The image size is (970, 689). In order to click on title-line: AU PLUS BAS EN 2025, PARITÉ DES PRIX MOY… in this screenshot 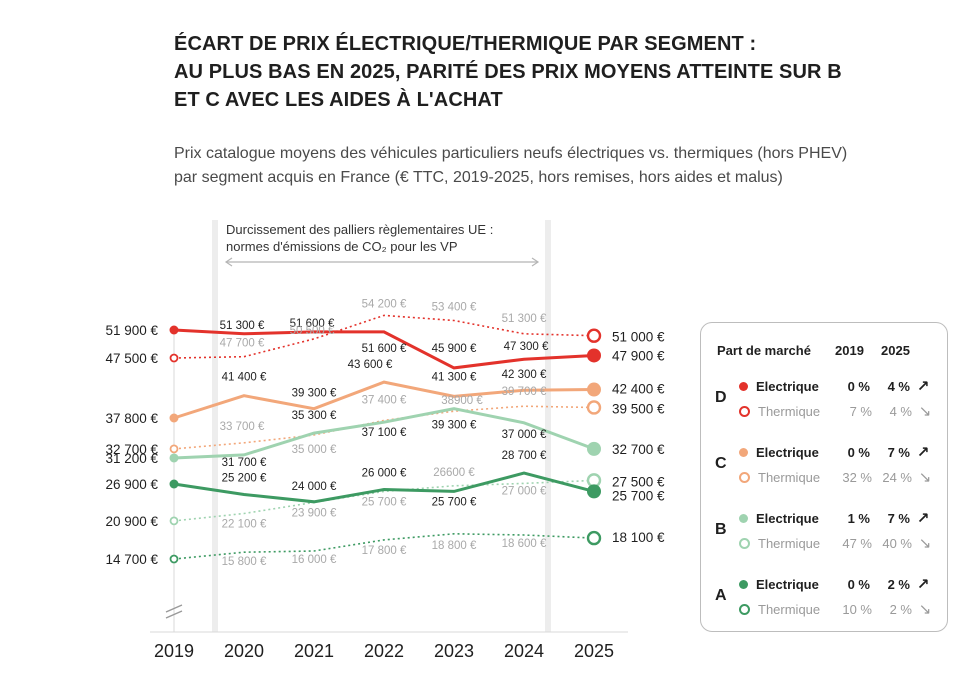, I will do `click(508, 72)`.